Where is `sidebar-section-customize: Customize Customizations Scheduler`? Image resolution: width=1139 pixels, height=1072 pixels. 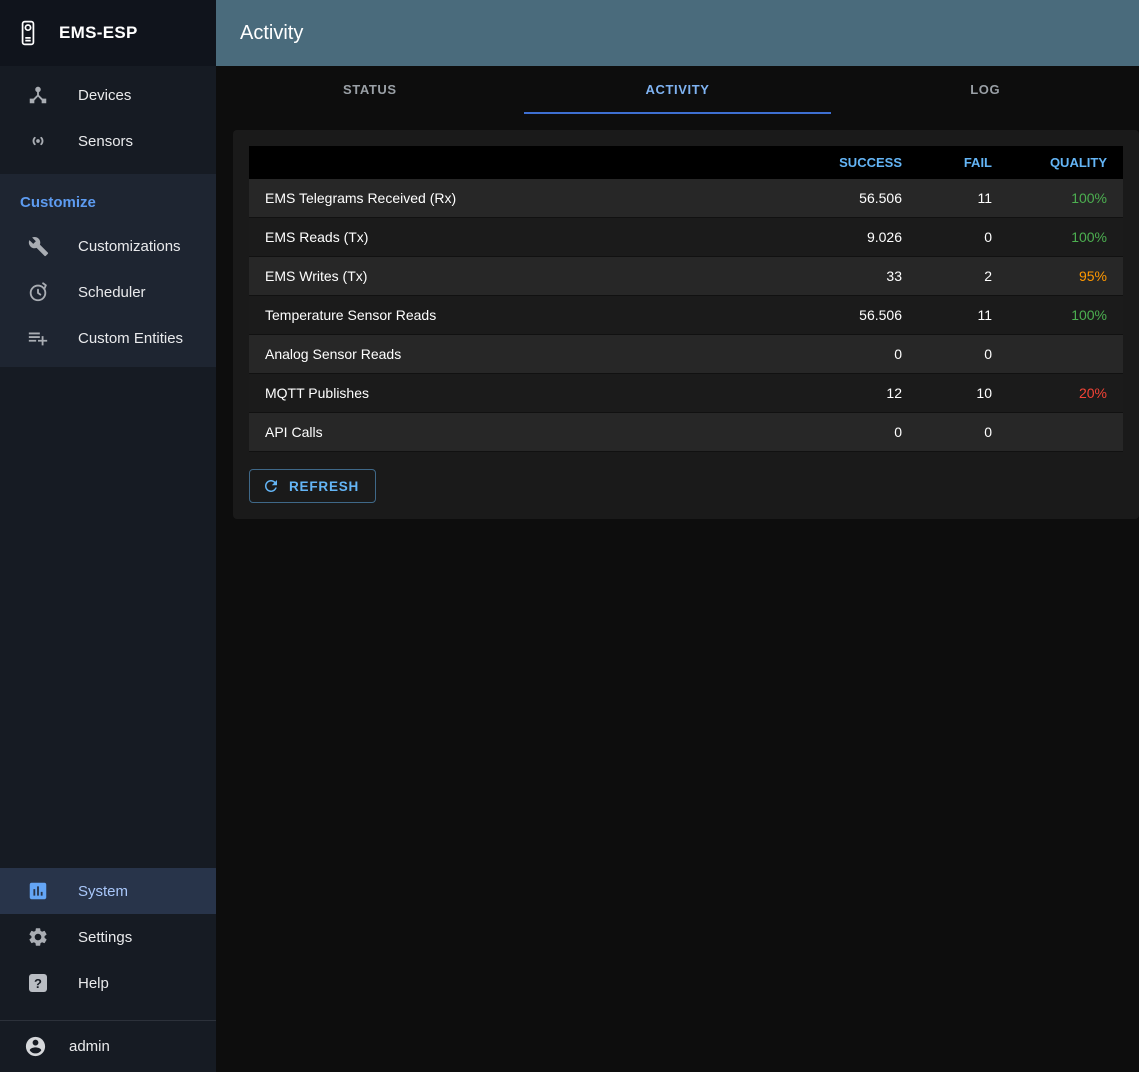
sidebar-section-customize: Customize Customizations Scheduler is located at coordinates (108, 270).